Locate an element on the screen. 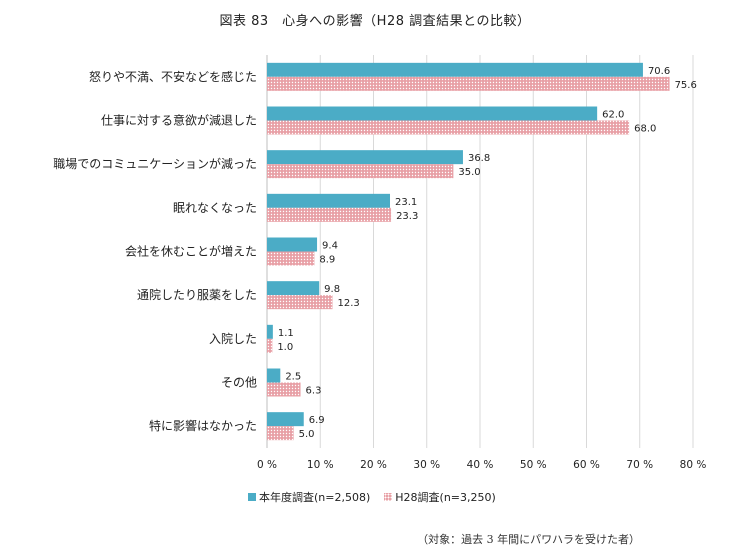 This screenshot has width=750, height=556. legend-swatch-h28 is located at coordinates (388, 497).